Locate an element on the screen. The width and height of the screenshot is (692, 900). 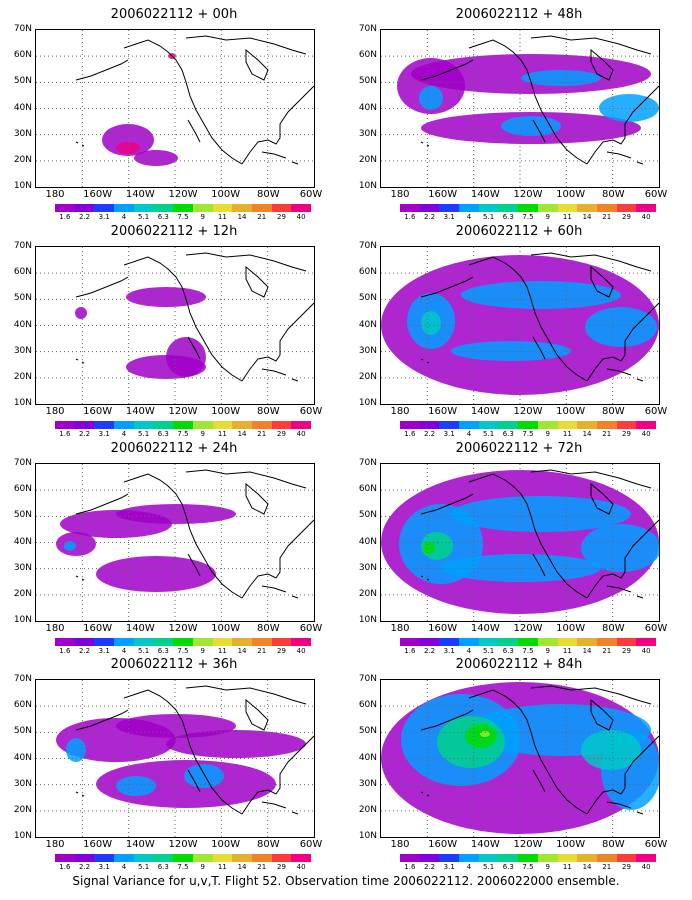
map-panel is located at coordinates (175, 325).